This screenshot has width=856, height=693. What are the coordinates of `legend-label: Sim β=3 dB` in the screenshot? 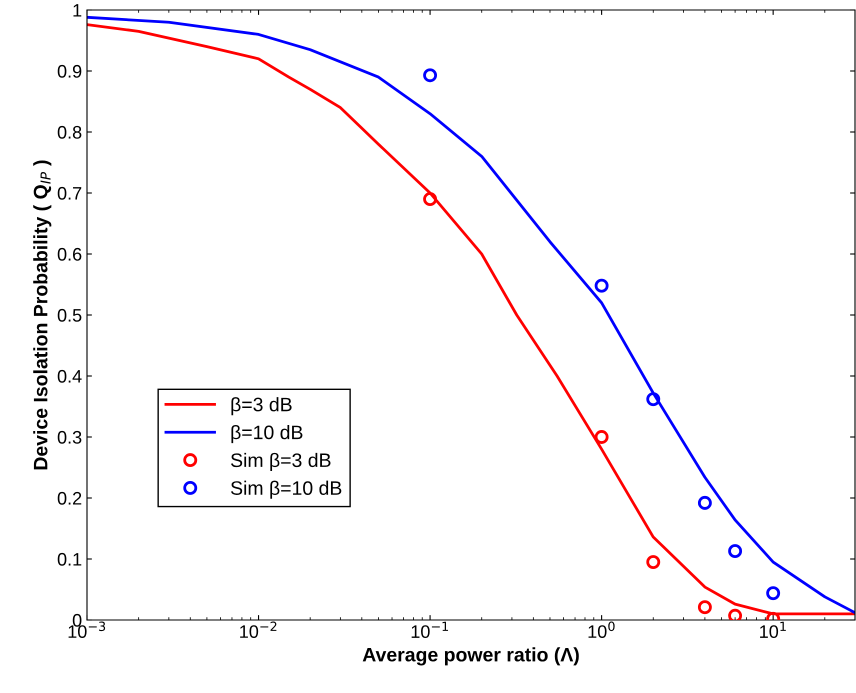 It's located at (280, 461).